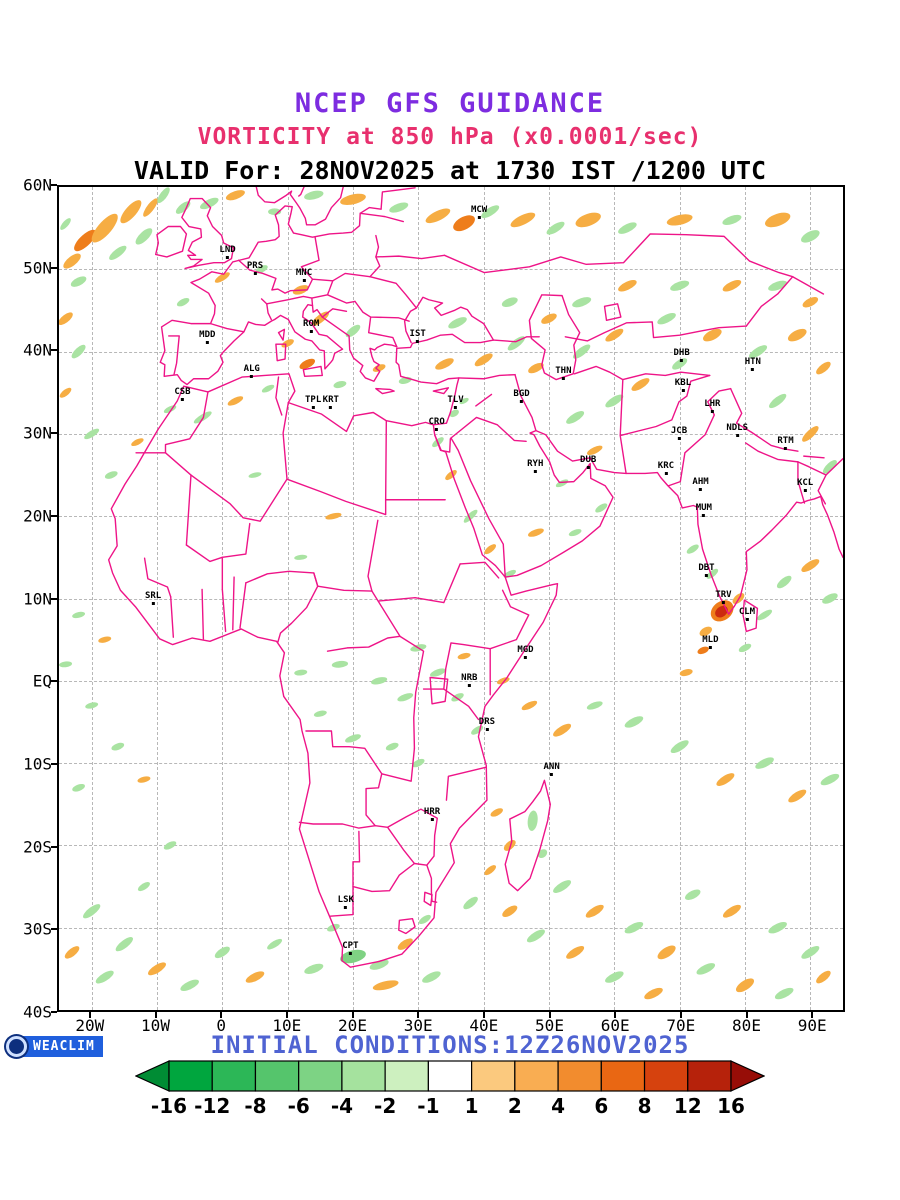  Describe the element at coordinates (37, 929) in the screenshot. I see `lat-axis-label: 30S` at that location.